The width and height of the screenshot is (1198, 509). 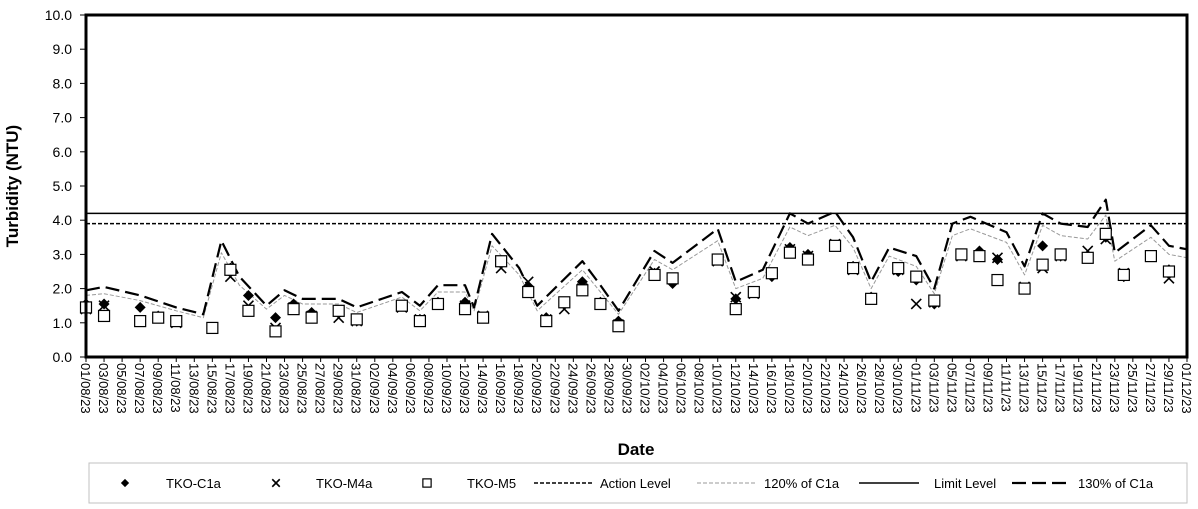 What do you see at coordinates (861, 388) in the screenshot?
I see `x-tick-label: 26/10/23` at bounding box center [861, 388].